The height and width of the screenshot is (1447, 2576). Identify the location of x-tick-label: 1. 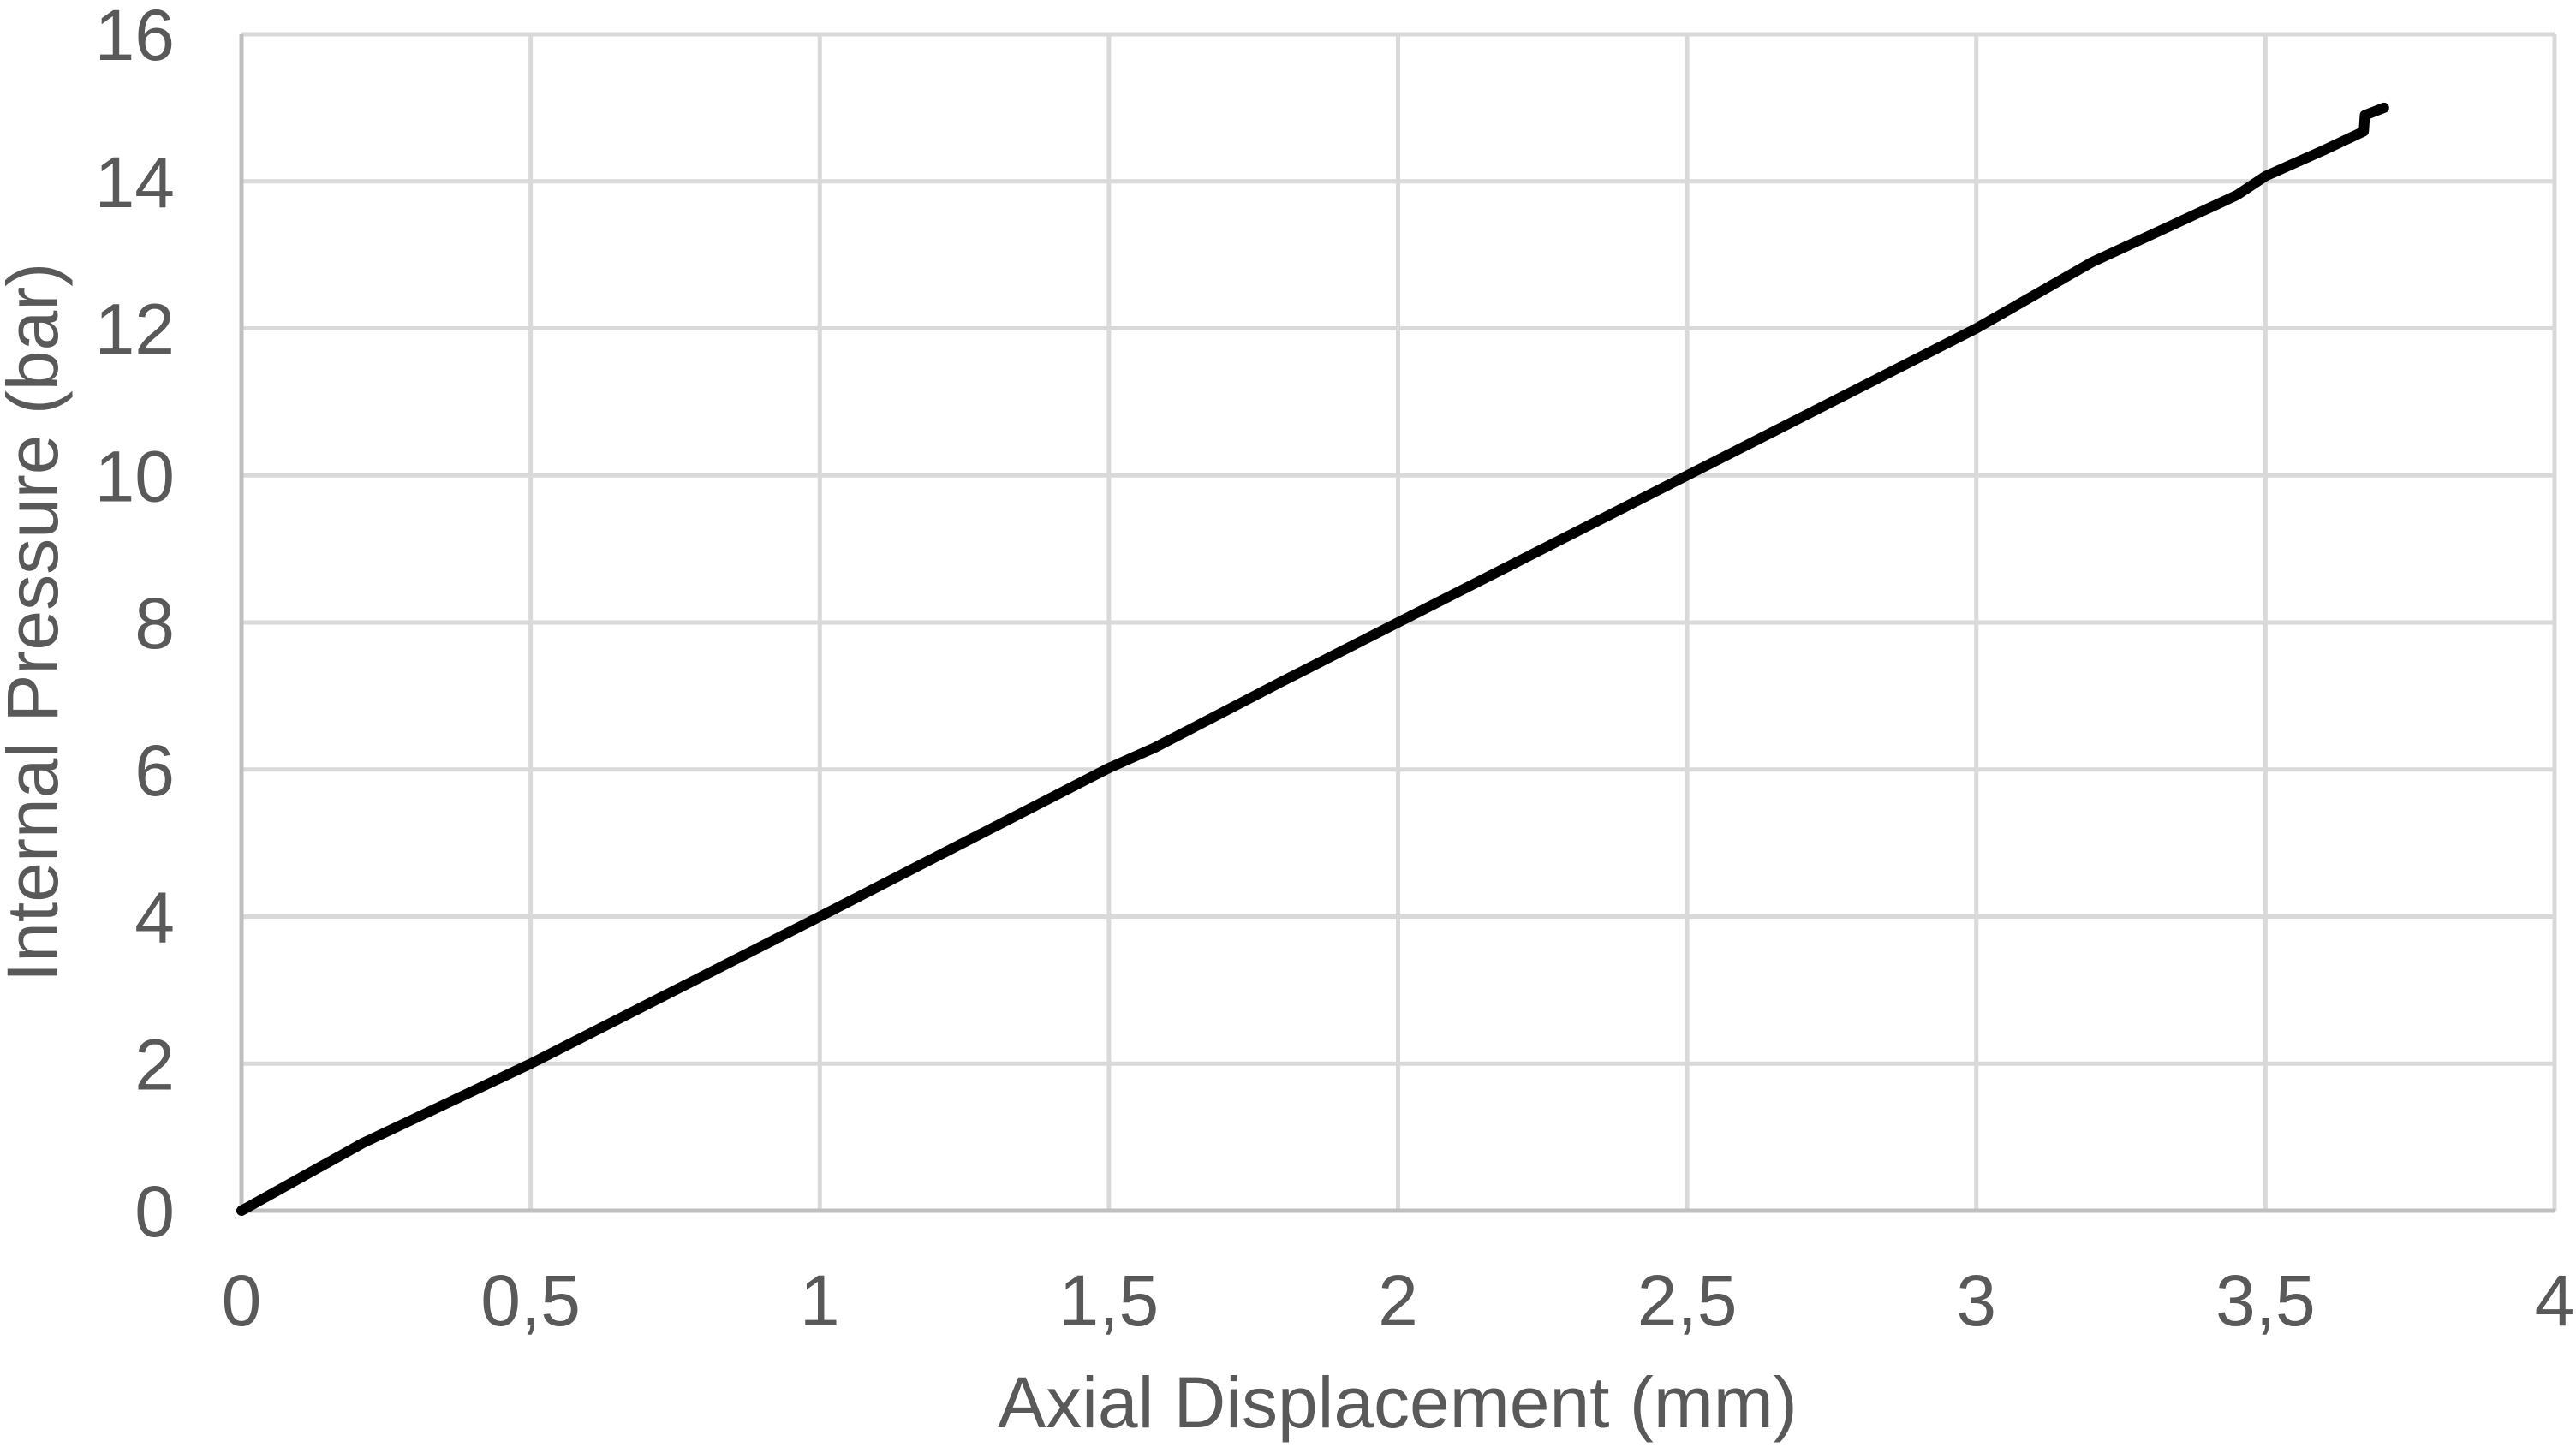
(820, 1300).